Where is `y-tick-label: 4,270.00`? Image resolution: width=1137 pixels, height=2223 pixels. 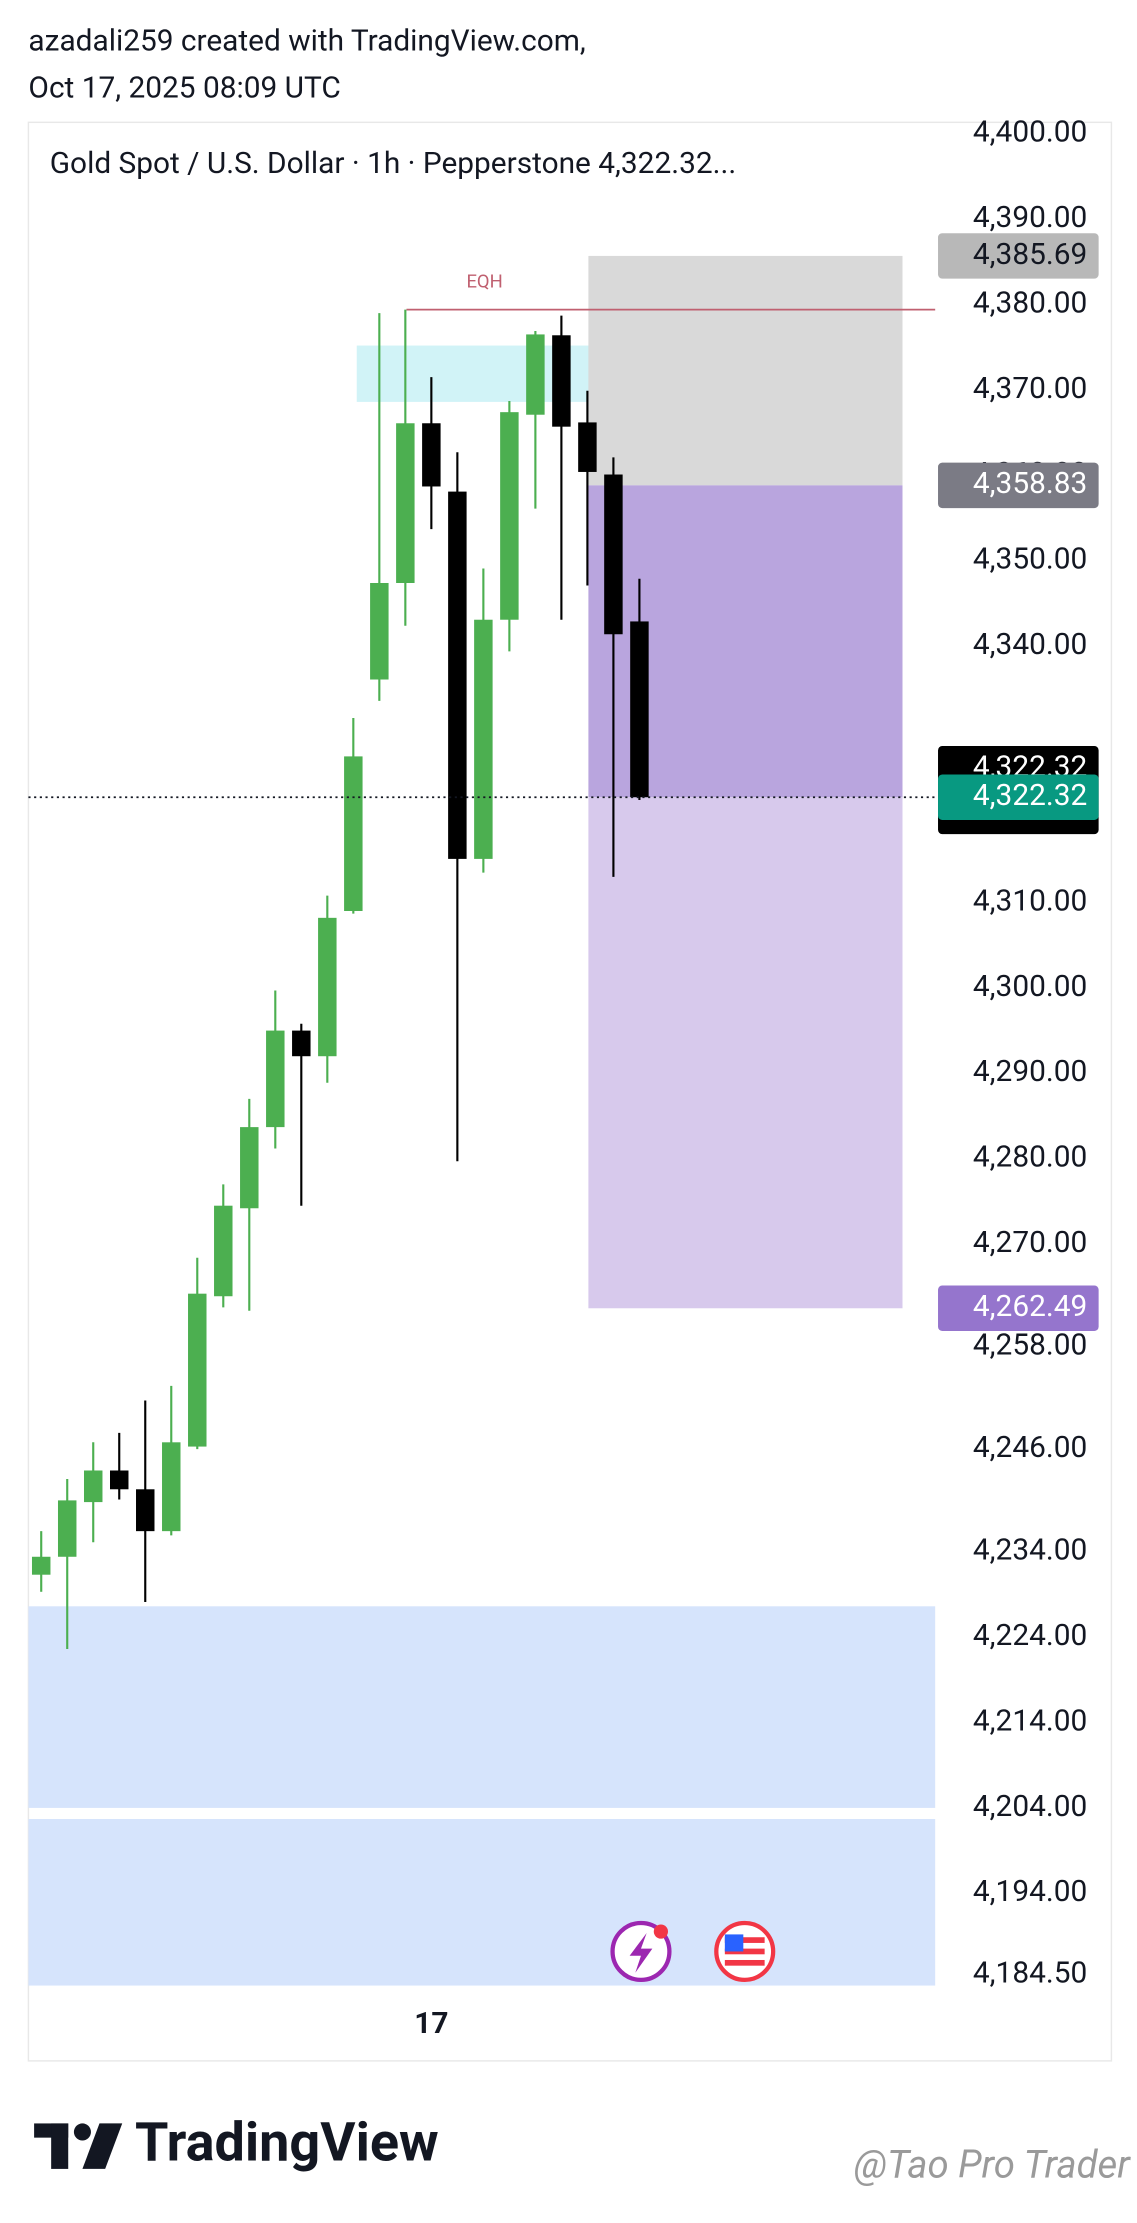
y-tick-label: 4,270.00 is located at coordinates (1030, 1242).